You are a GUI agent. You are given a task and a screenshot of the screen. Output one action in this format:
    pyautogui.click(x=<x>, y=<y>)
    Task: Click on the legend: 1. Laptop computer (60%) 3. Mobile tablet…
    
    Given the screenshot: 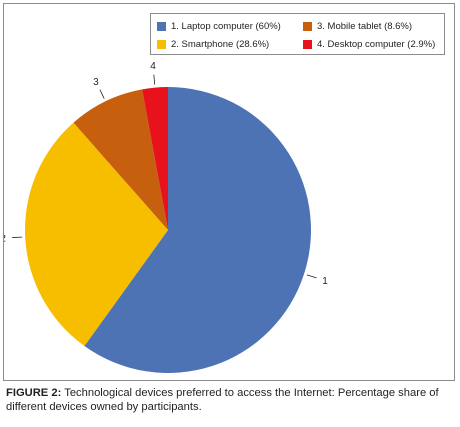 What is the action you would take?
    pyautogui.click(x=297, y=34)
    